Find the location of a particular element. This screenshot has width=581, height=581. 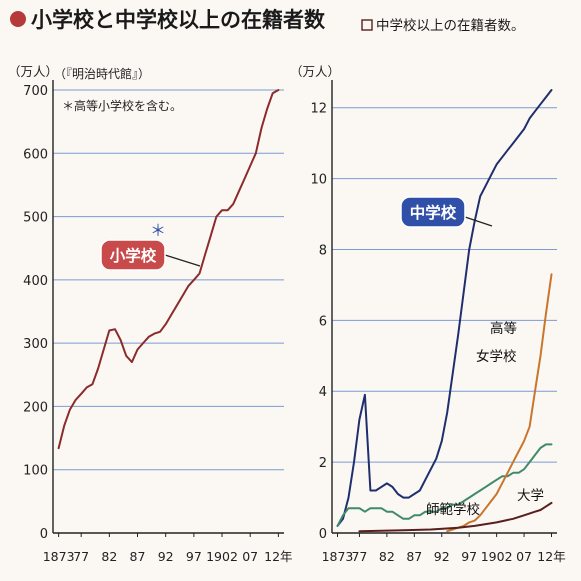

left-asterisk-marker: ＊ is located at coordinates (158, 230).